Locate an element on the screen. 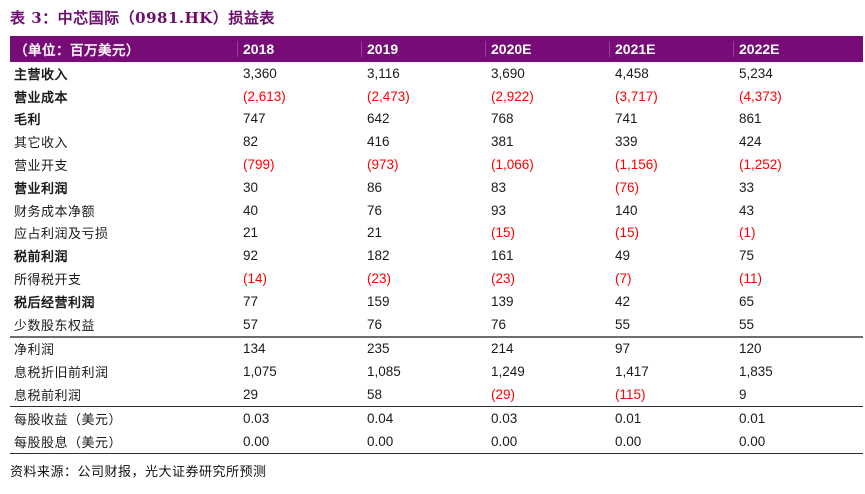 This screenshot has width=865, height=494. cell-value: (115) is located at coordinates (630, 395).